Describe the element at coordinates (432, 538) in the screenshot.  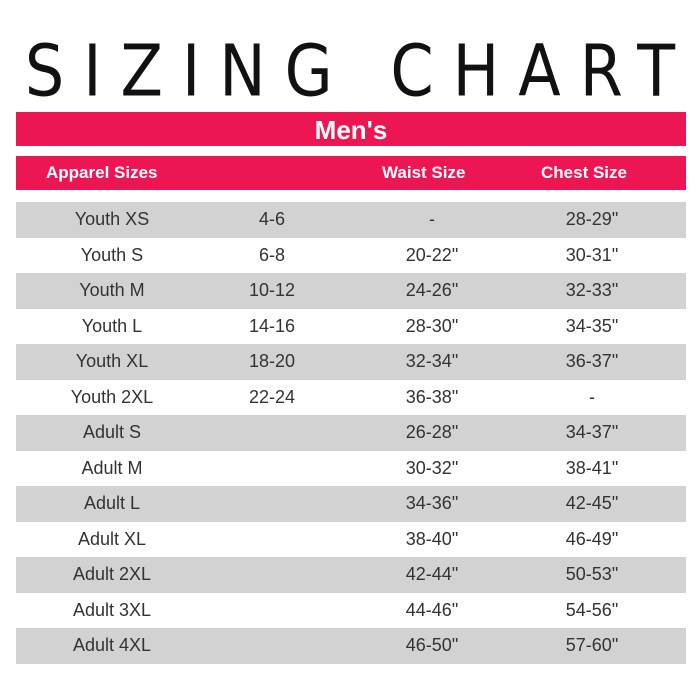
I see `cell-waist-size: 38-40"` at that location.